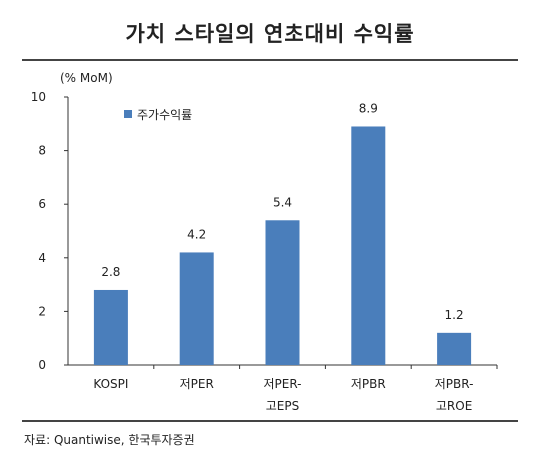  I want to click on title-divider, so click(270, 60).